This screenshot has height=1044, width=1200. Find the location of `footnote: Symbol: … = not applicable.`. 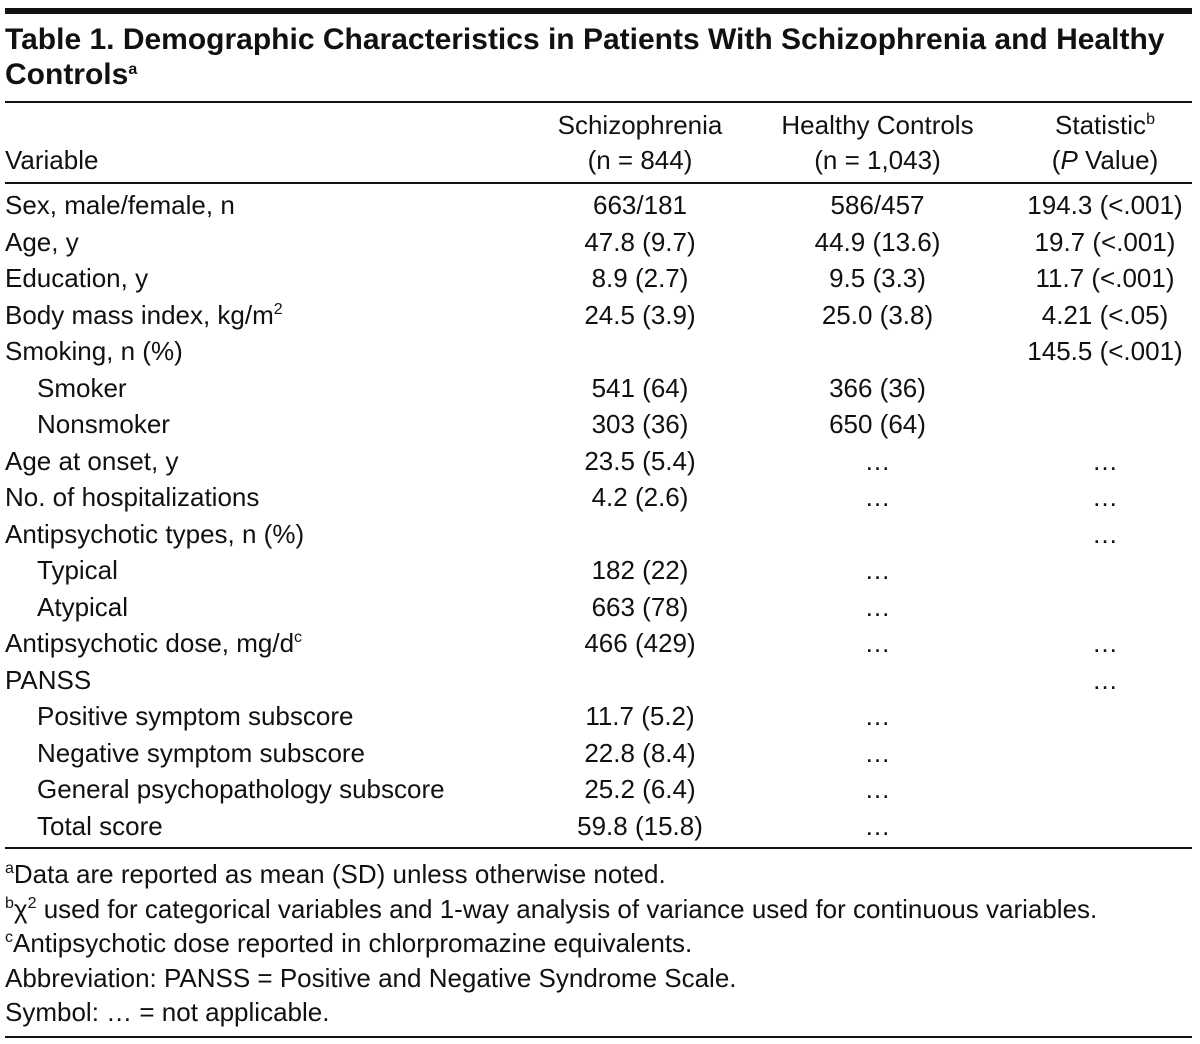

footnote: Symbol: … = not applicable. is located at coordinates (167, 1012).